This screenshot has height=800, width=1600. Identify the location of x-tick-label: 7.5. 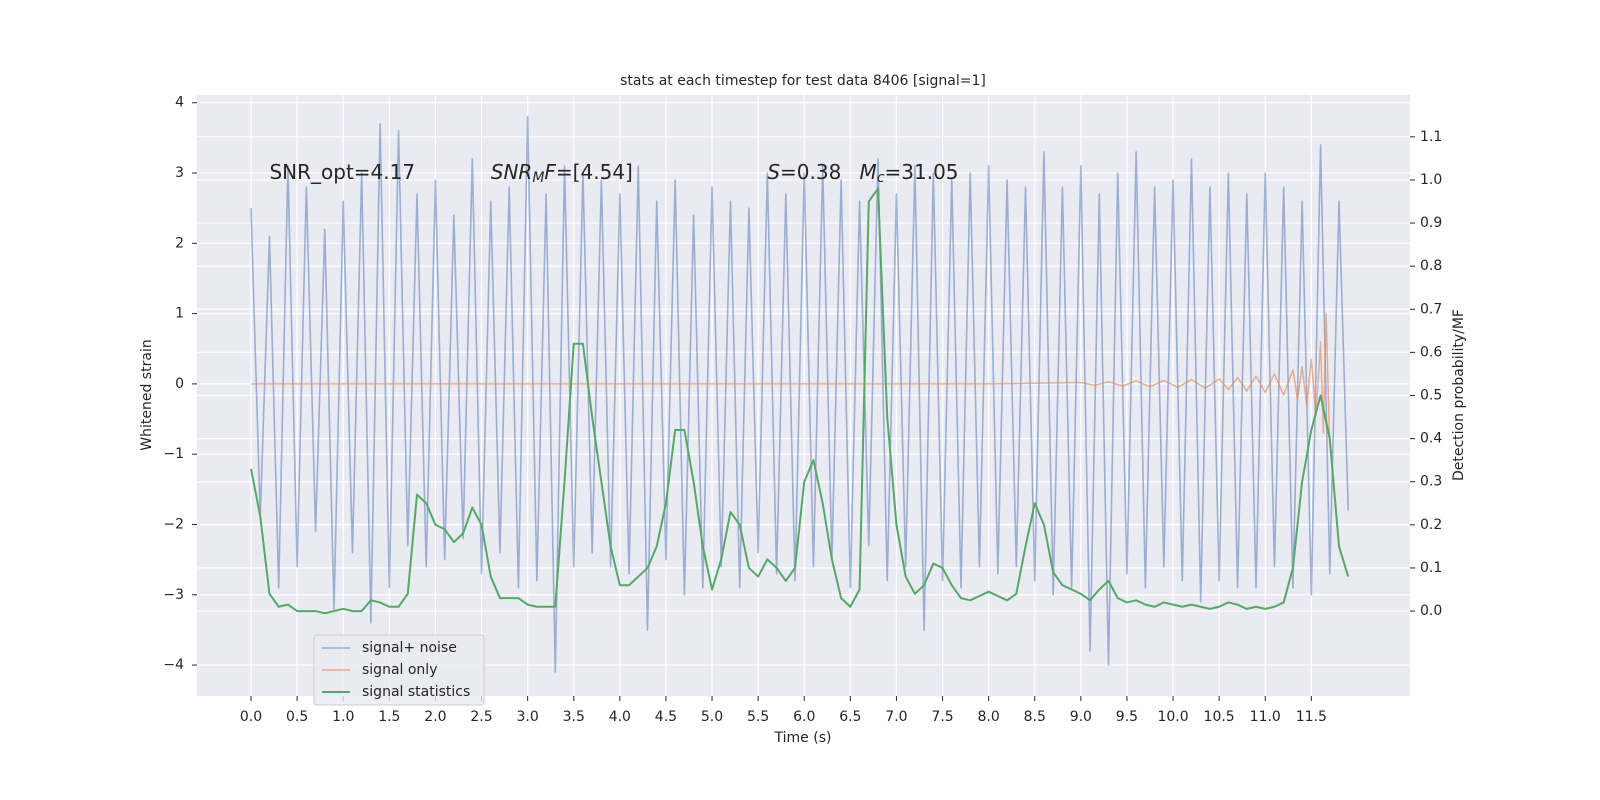
(942, 717).